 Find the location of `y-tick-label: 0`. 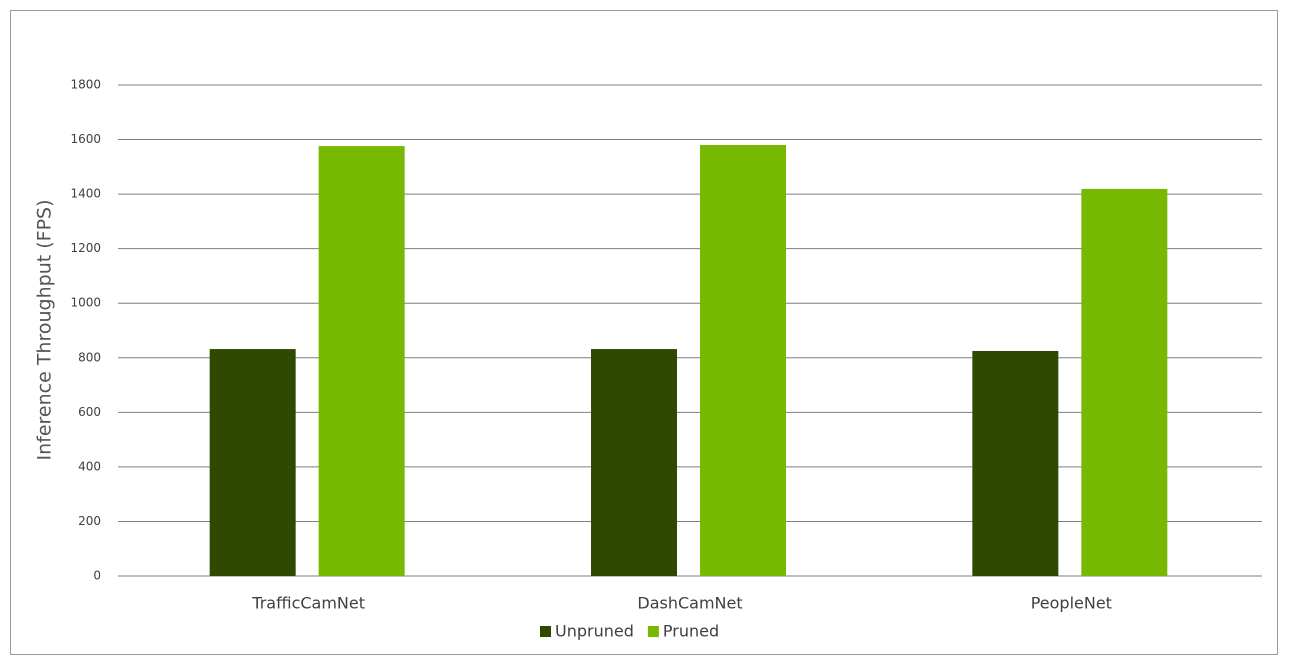

y-tick-label: 0 is located at coordinates (97, 576).